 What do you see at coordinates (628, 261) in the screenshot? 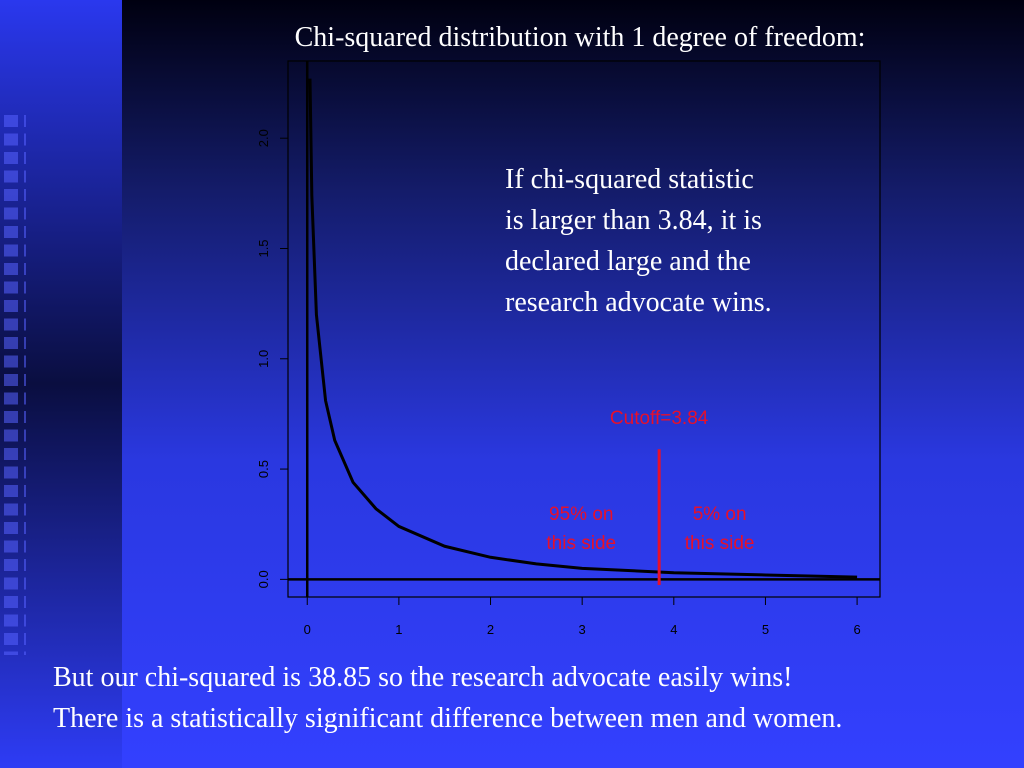
I see `callout-text: declared large and the` at bounding box center [628, 261].